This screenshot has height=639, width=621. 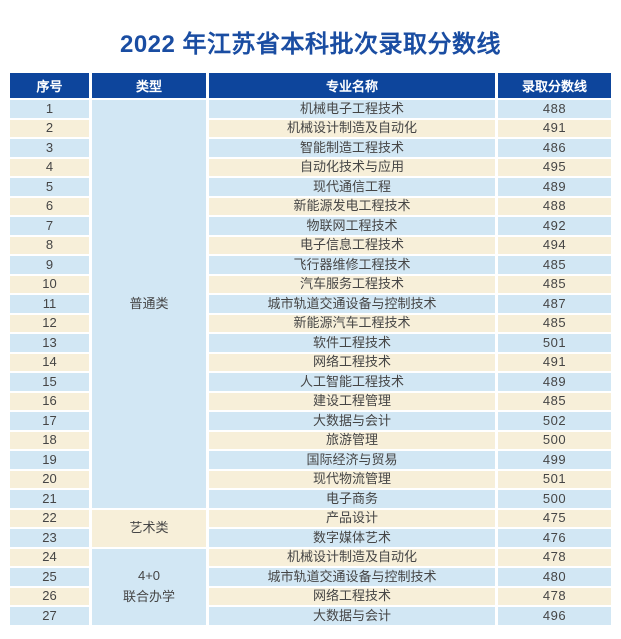 What do you see at coordinates (352, 226) in the screenshot?
I see `major-name-cell: 物联网工程技术` at bounding box center [352, 226].